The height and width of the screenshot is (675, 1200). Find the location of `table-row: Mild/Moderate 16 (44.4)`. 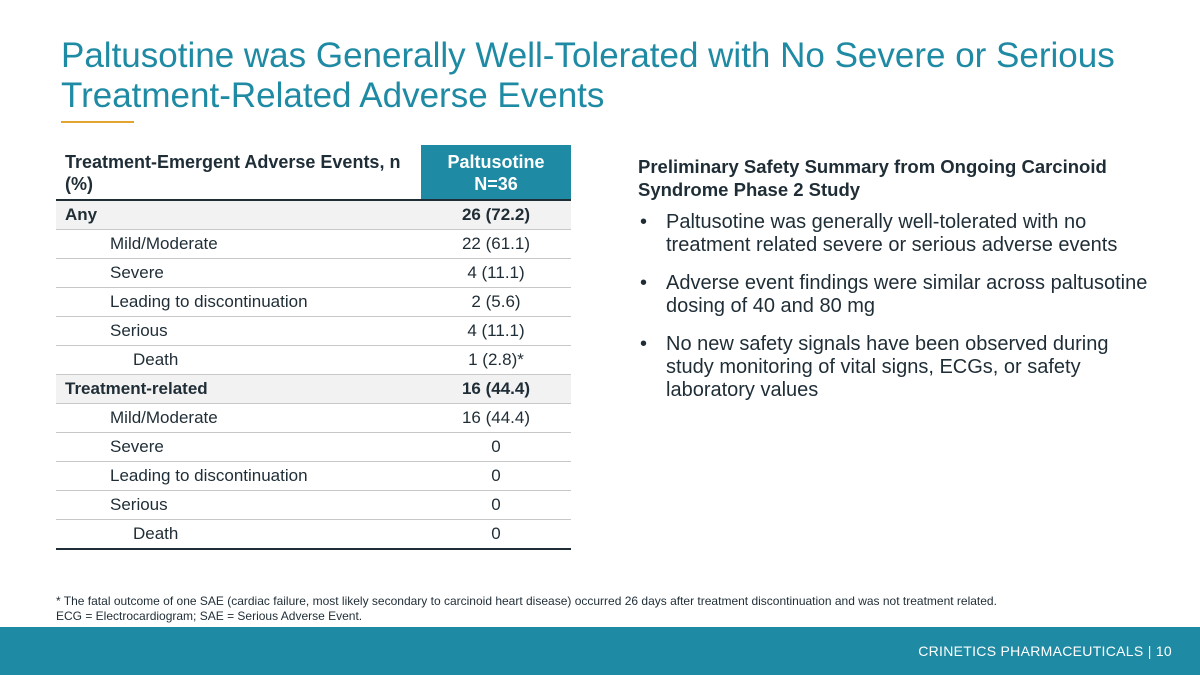

table-row: Mild/Moderate 16 (44.4) is located at coordinates (313, 418).